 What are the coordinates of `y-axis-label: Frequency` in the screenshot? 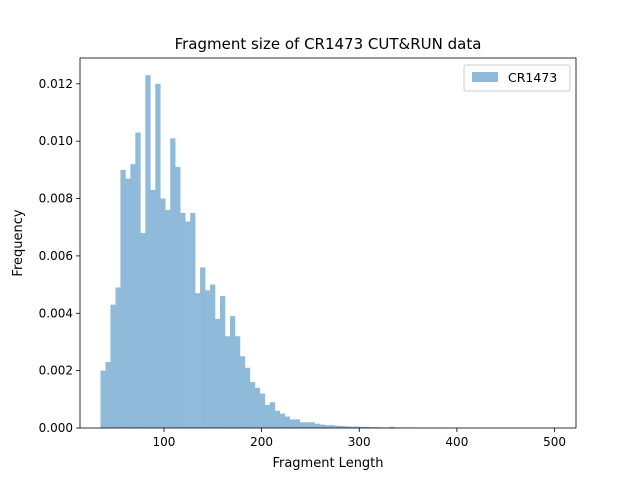 It's located at (18, 242).